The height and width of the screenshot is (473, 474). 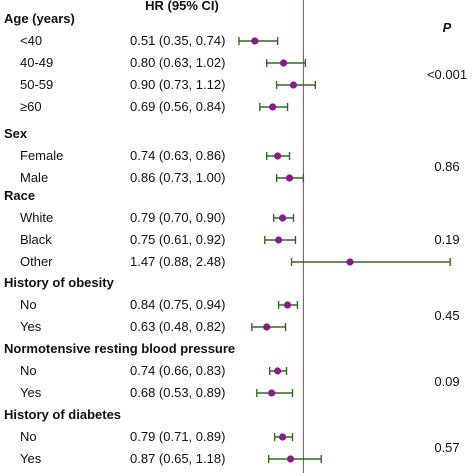 I want to click on hr-ci-text: 0.86 (0.73, 1.00), so click(x=178, y=177).